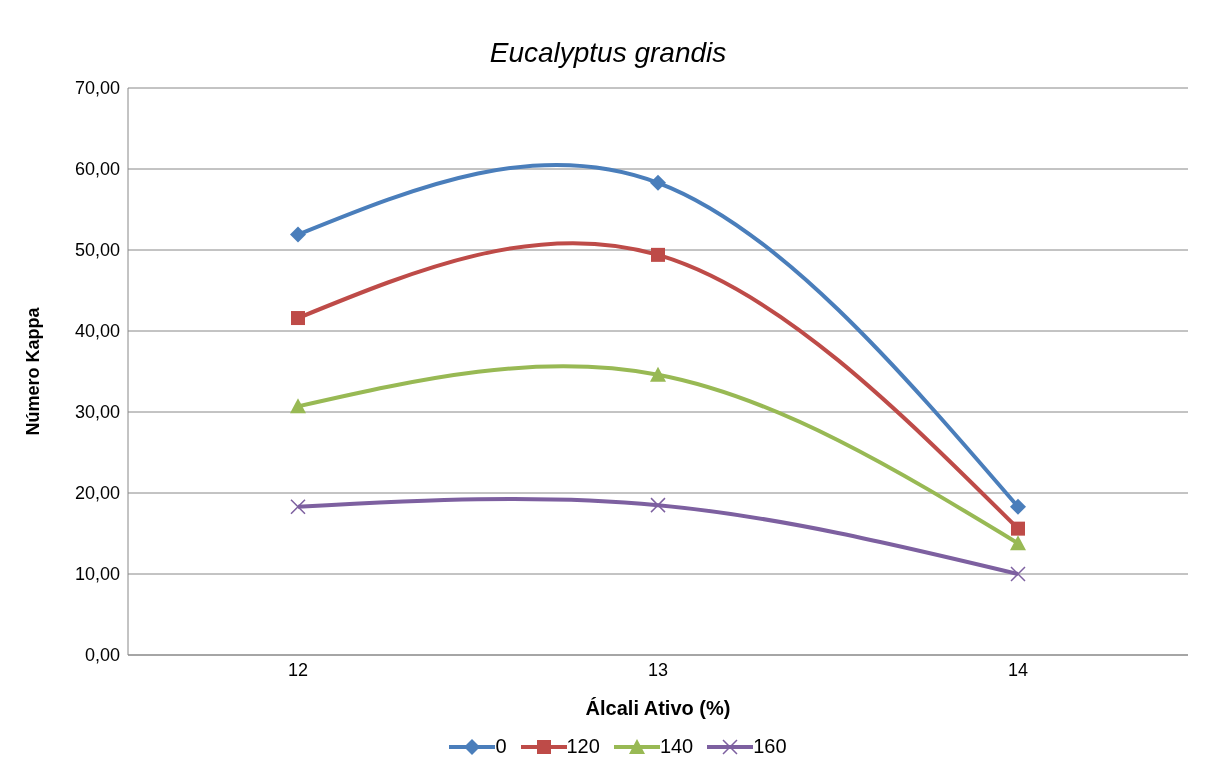 The height and width of the screenshot is (778, 1214). I want to click on x-tick-label: 14, so click(1018, 669).